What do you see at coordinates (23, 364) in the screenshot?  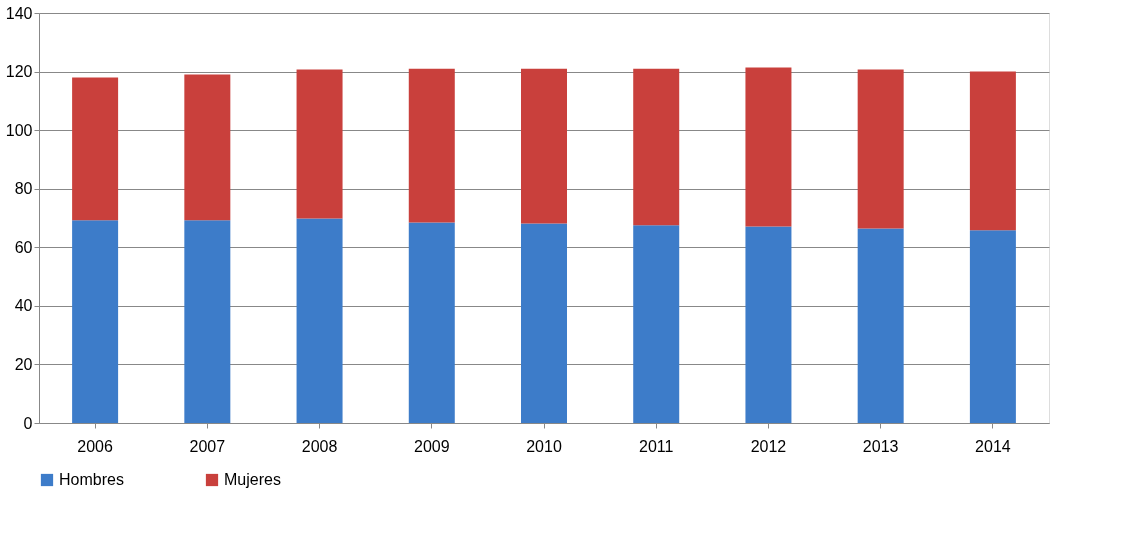 I see `y-tick-label: 20` at bounding box center [23, 364].